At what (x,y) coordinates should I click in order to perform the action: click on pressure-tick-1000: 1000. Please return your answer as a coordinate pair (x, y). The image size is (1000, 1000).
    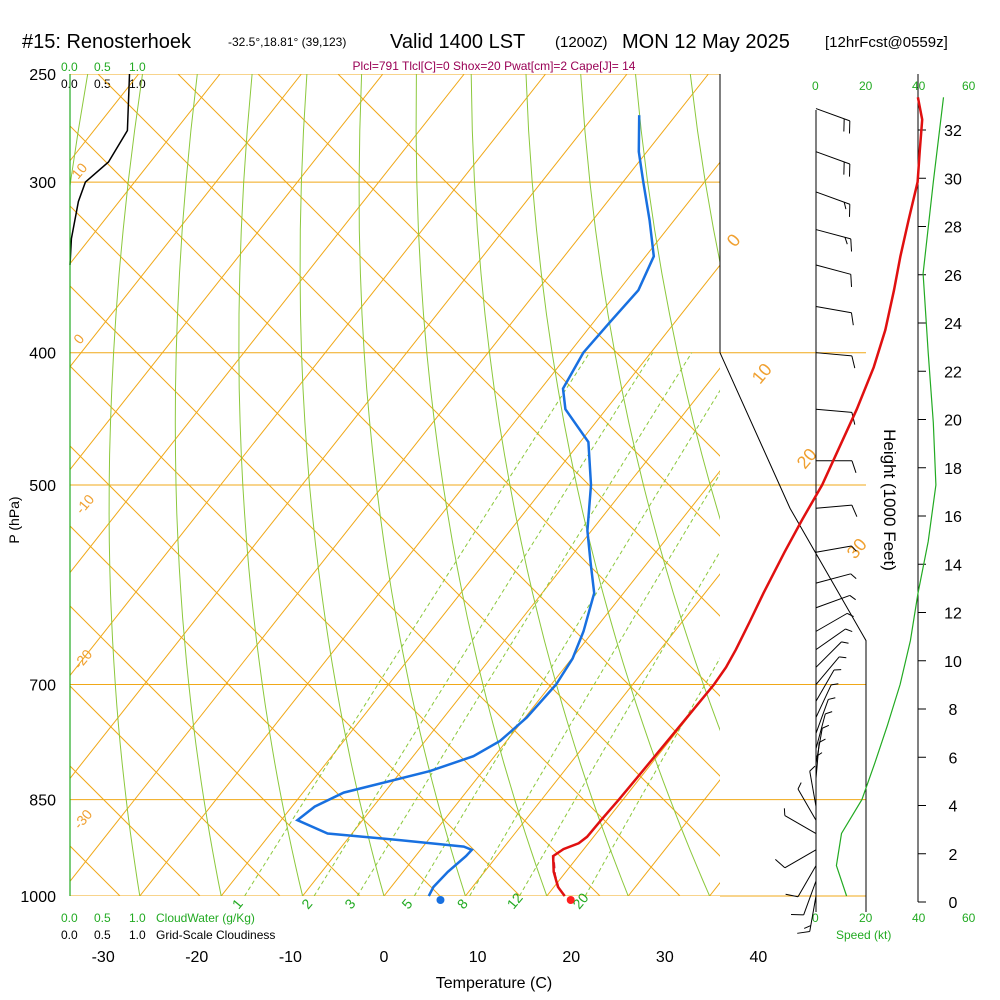
    Looking at the image, I should click on (38, 897).